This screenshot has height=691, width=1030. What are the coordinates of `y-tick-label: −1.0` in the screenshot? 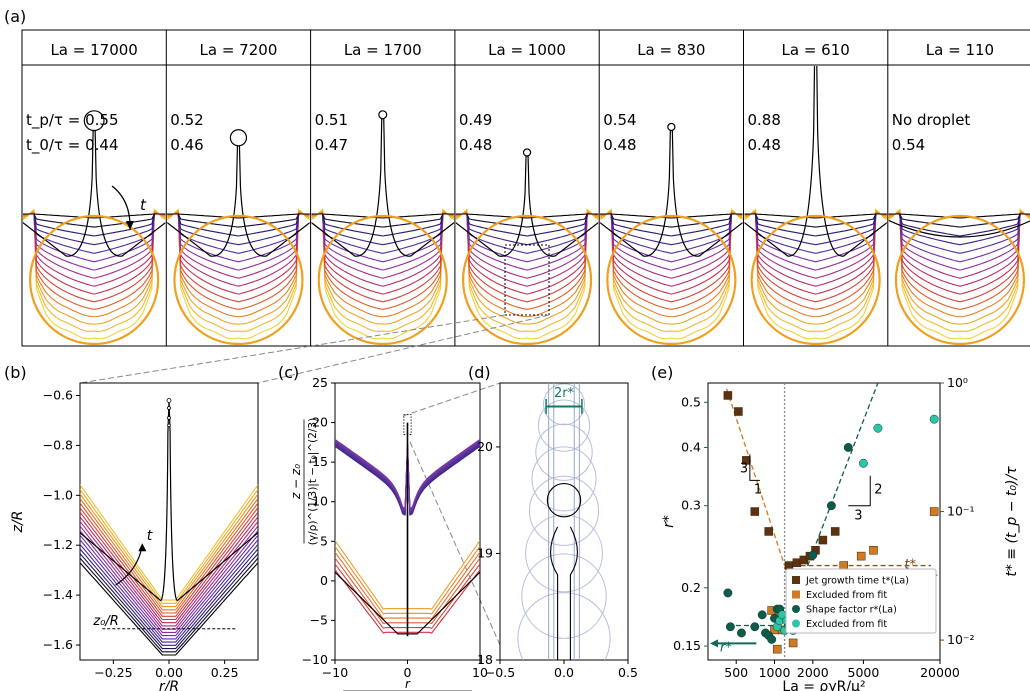 It's located at (58, 494).